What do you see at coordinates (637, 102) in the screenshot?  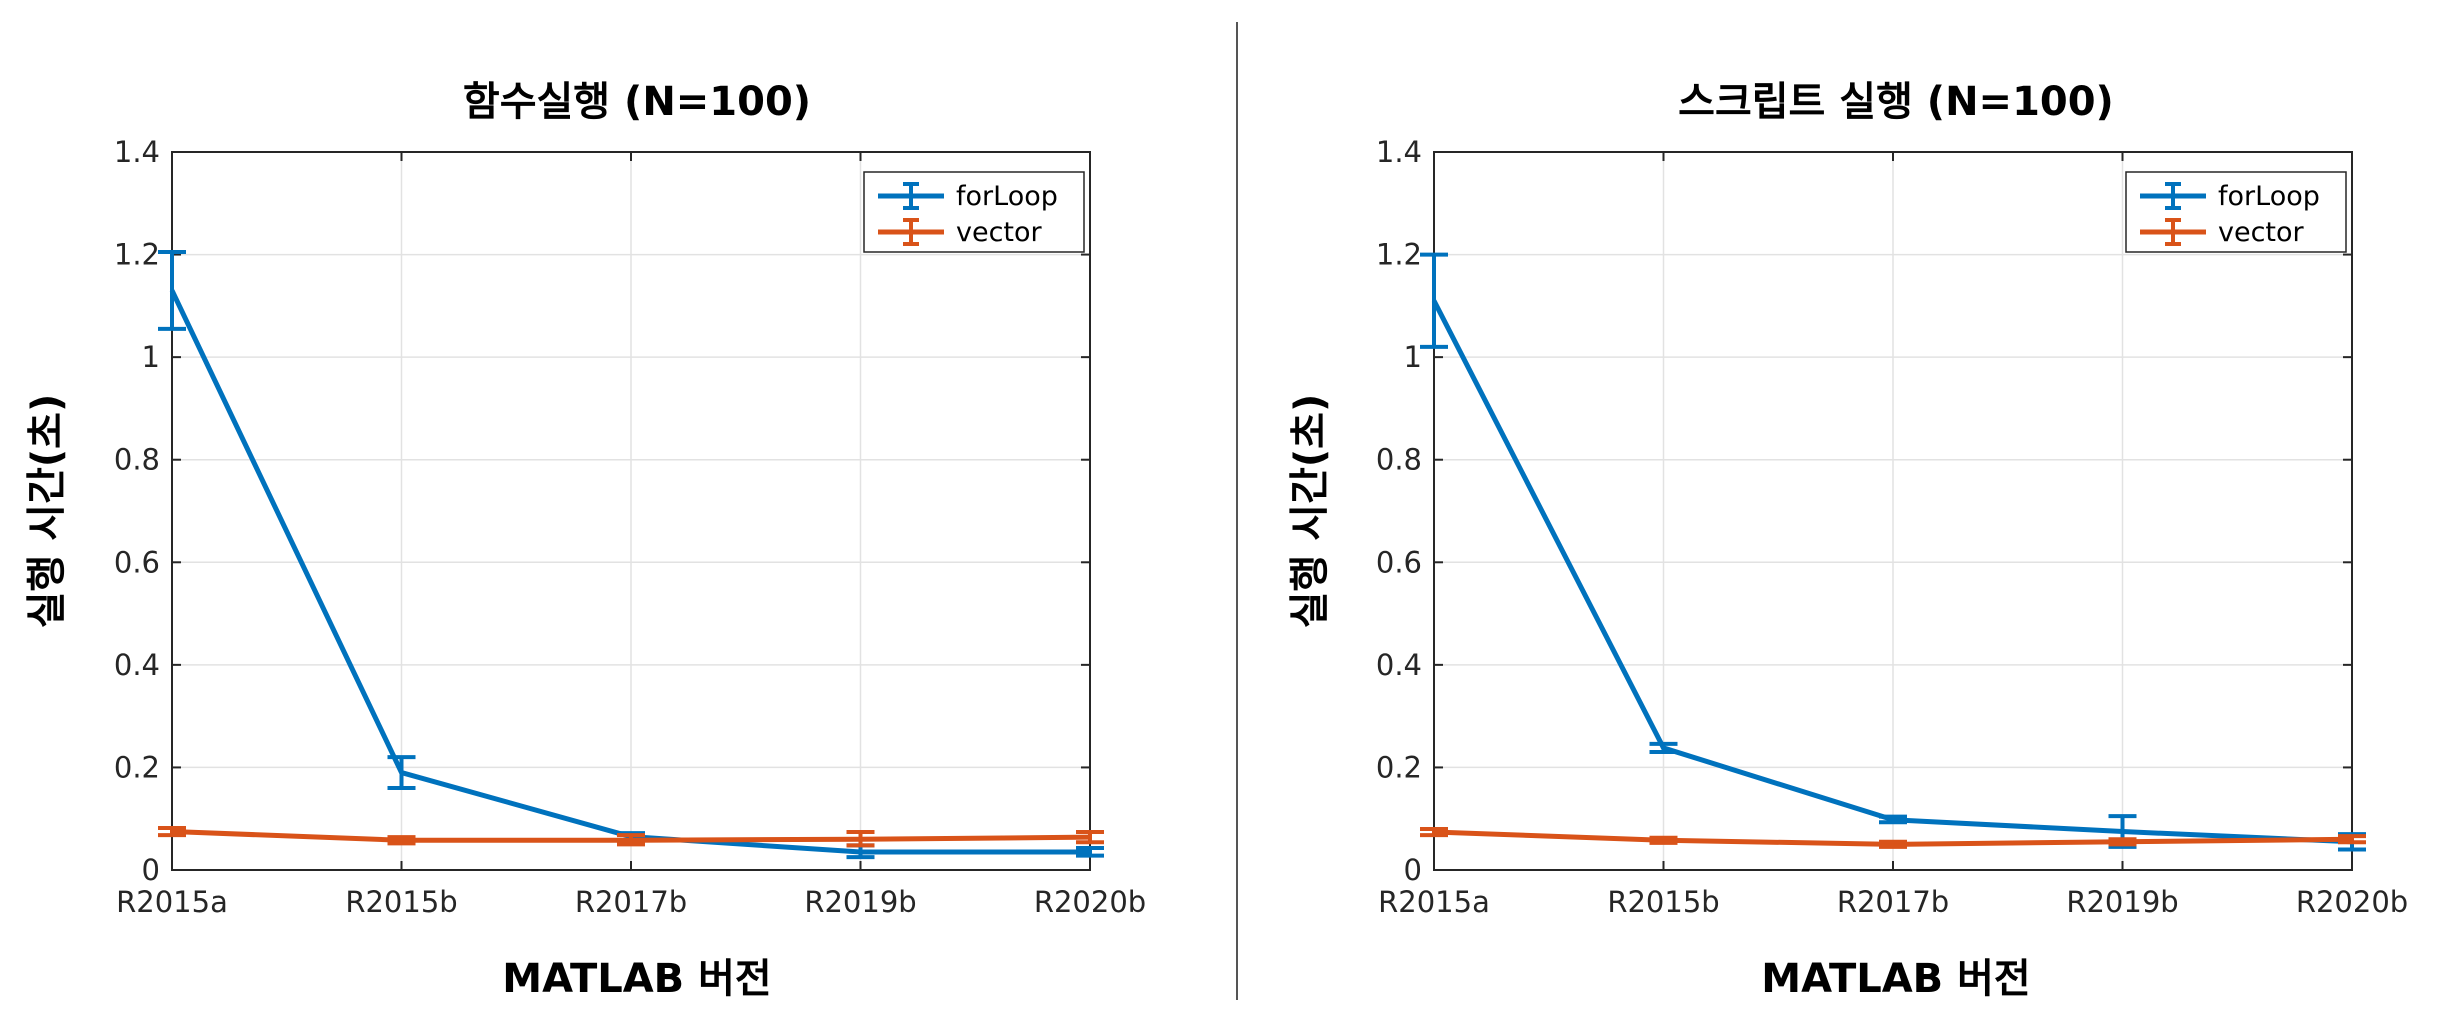 I see `chart-title: 함수실행 (N=100)` at bounding box center [637, 102].